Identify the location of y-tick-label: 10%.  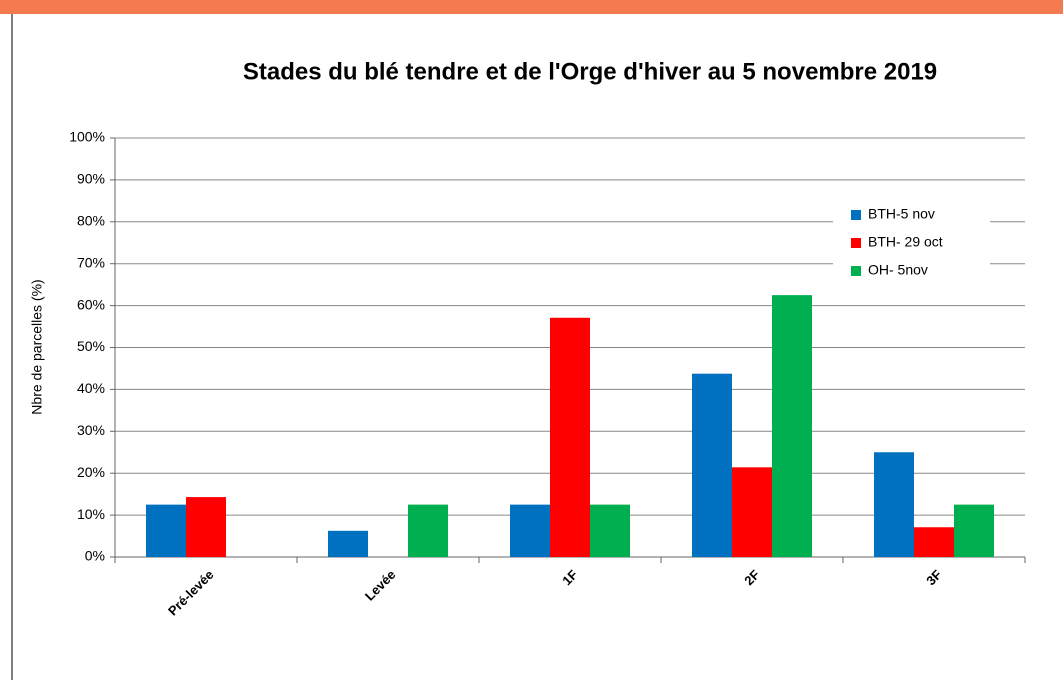
(91, 514).